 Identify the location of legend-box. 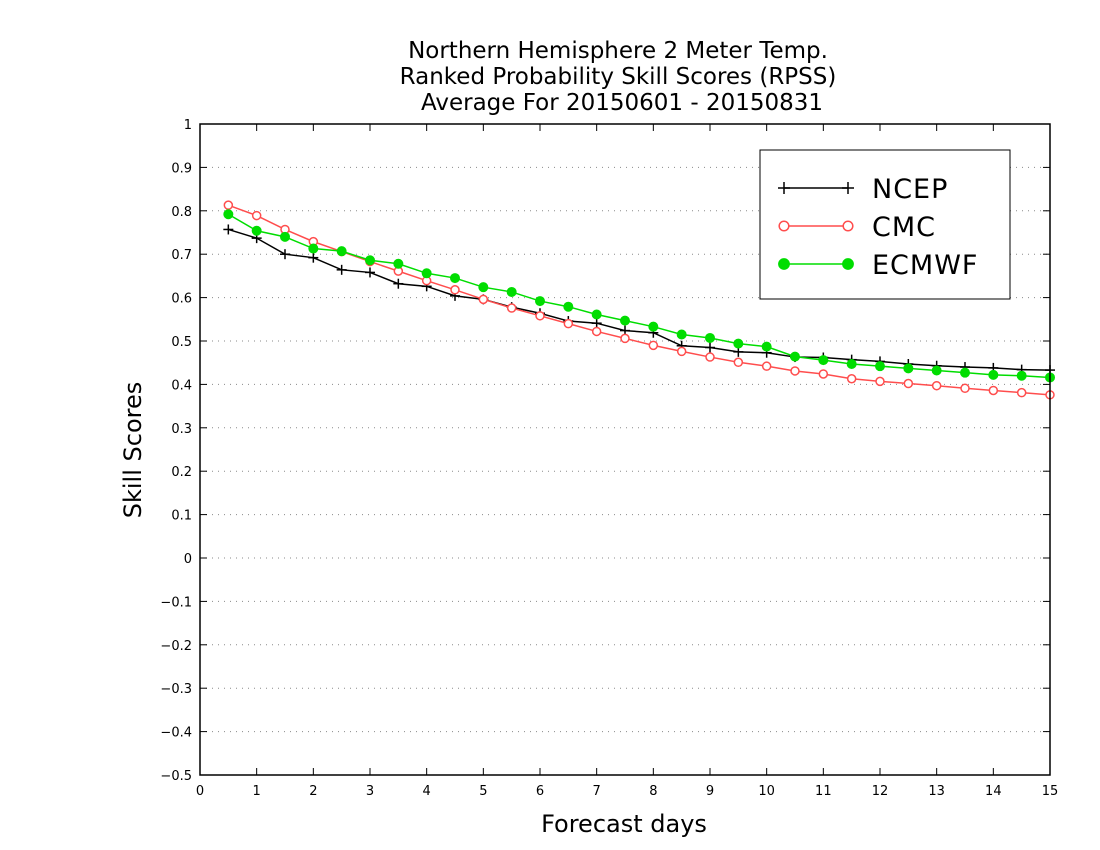
(885, 224).